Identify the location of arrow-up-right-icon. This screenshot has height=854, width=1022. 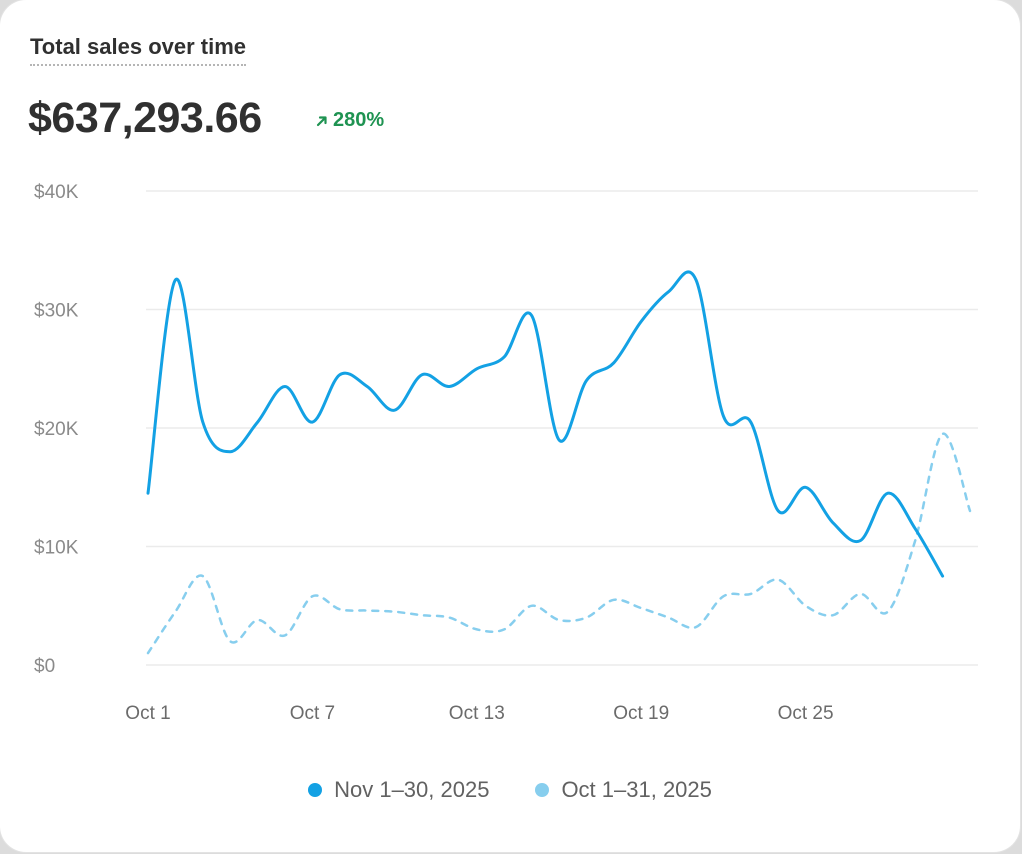
(321, 120).